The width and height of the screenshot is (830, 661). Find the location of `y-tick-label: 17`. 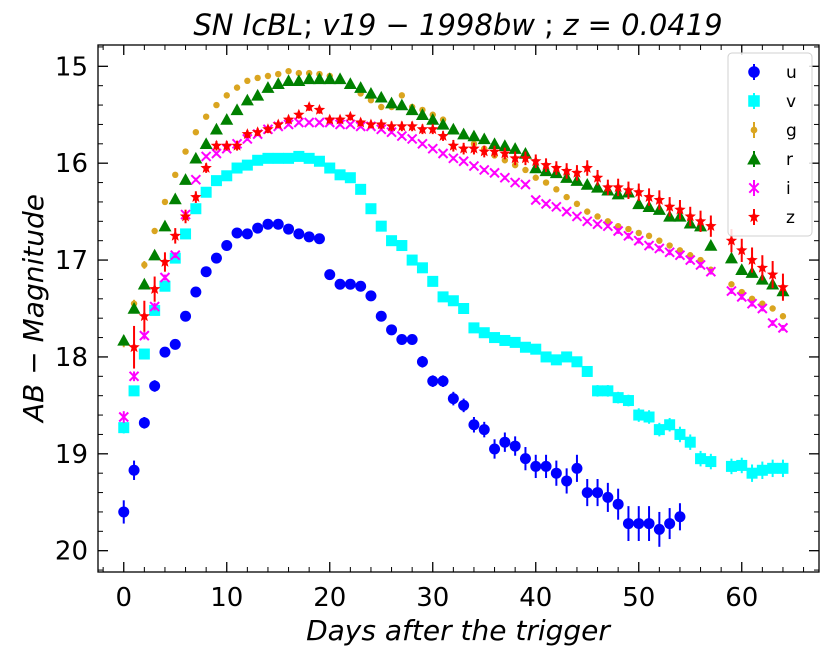

y-tick-label: 17 is located at coordinates (71, 261).